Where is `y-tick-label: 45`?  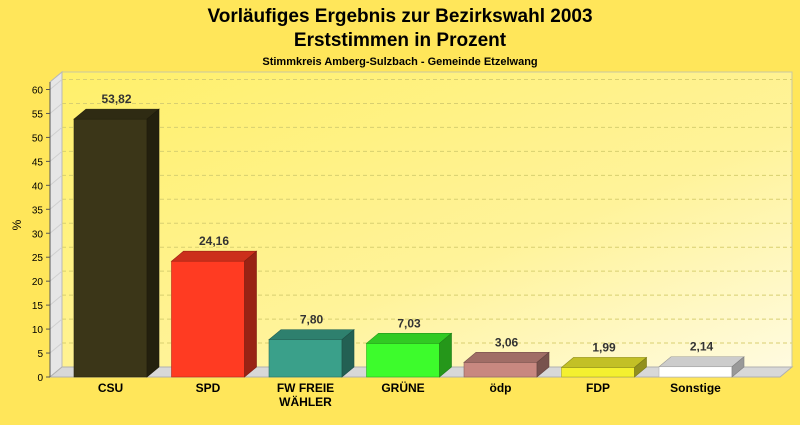 y-tick-label: 45 is located at coordinates (38, 162).